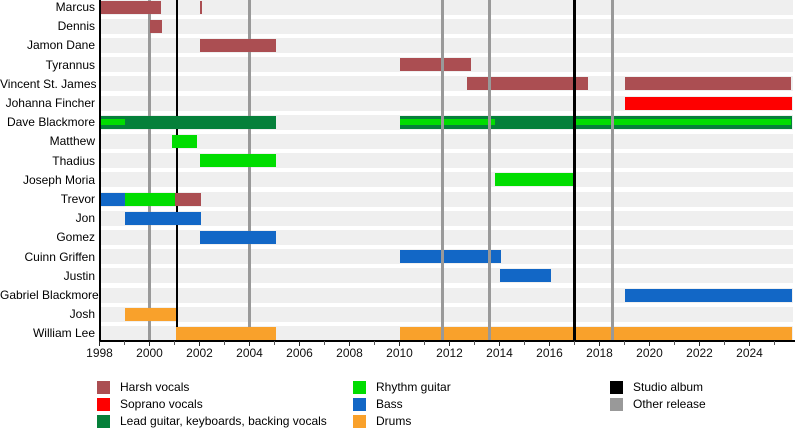  Describe the element at coordinates (76, 26) in the screenshot. I see `member-label-dennis: Dennis` at that location.